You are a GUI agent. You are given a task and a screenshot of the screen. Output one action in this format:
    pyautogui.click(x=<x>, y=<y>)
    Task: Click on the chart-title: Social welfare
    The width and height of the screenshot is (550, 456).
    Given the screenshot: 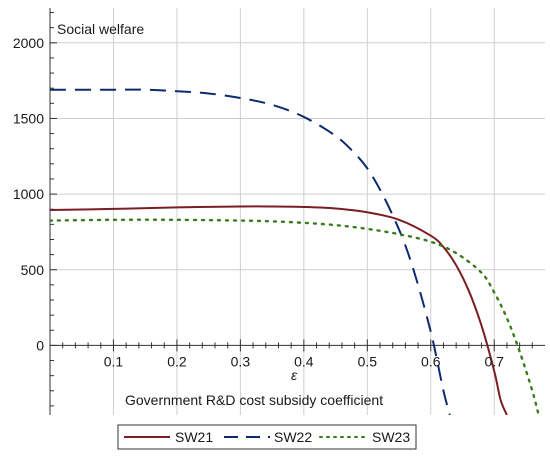 What is the action you would take?
    pyautogui.click(x=100, y=29)
    